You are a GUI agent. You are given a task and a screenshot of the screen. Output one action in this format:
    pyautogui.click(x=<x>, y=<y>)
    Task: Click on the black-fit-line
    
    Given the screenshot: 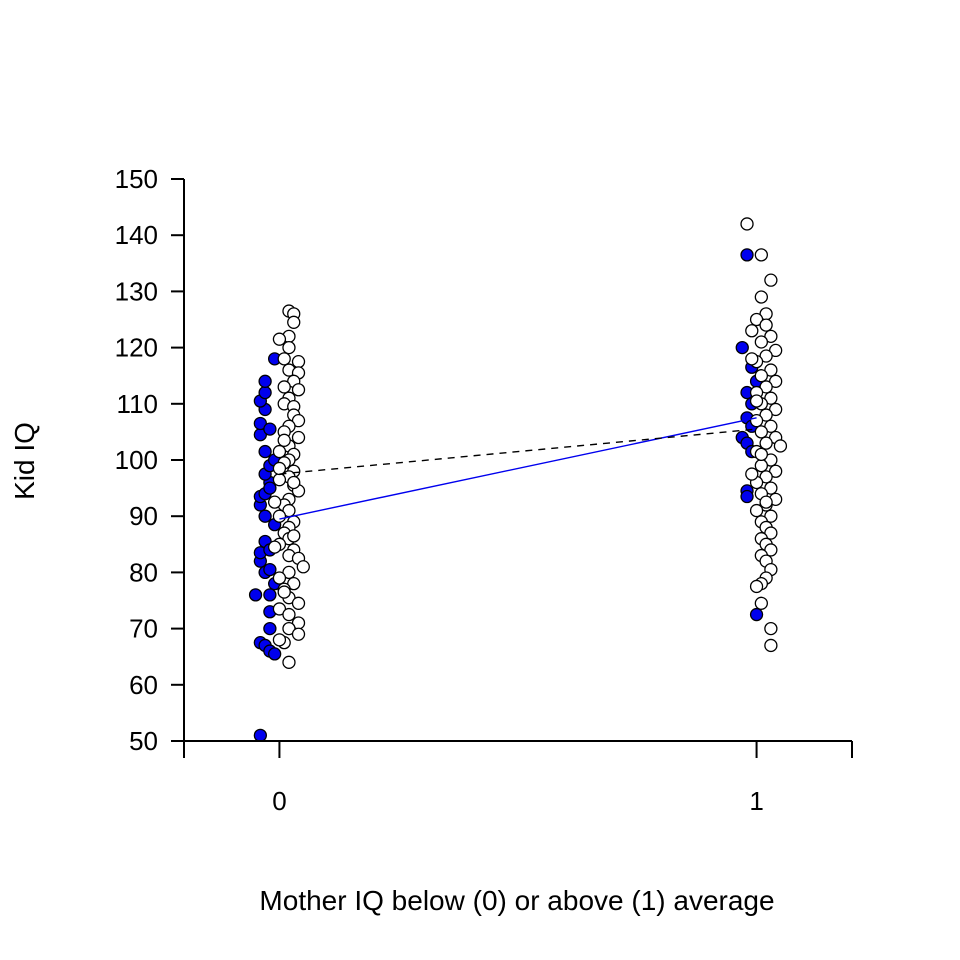 What is the action you would take?
    pyautogui.click(x=518, y=451)
    